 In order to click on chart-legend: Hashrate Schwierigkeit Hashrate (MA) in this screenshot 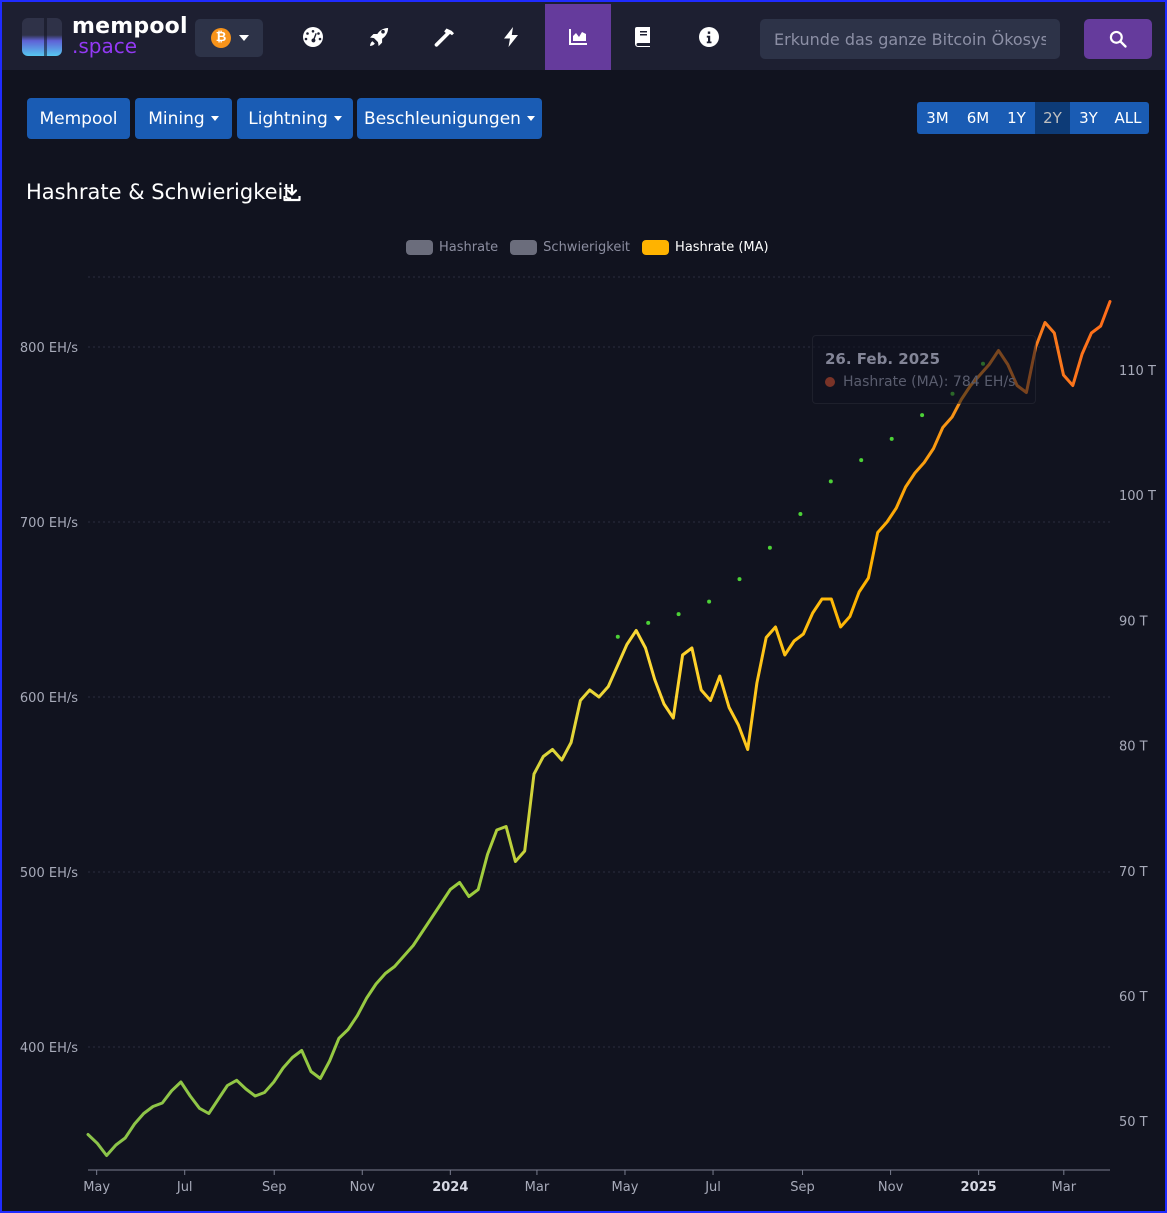, I will do `click(593, 247)`.